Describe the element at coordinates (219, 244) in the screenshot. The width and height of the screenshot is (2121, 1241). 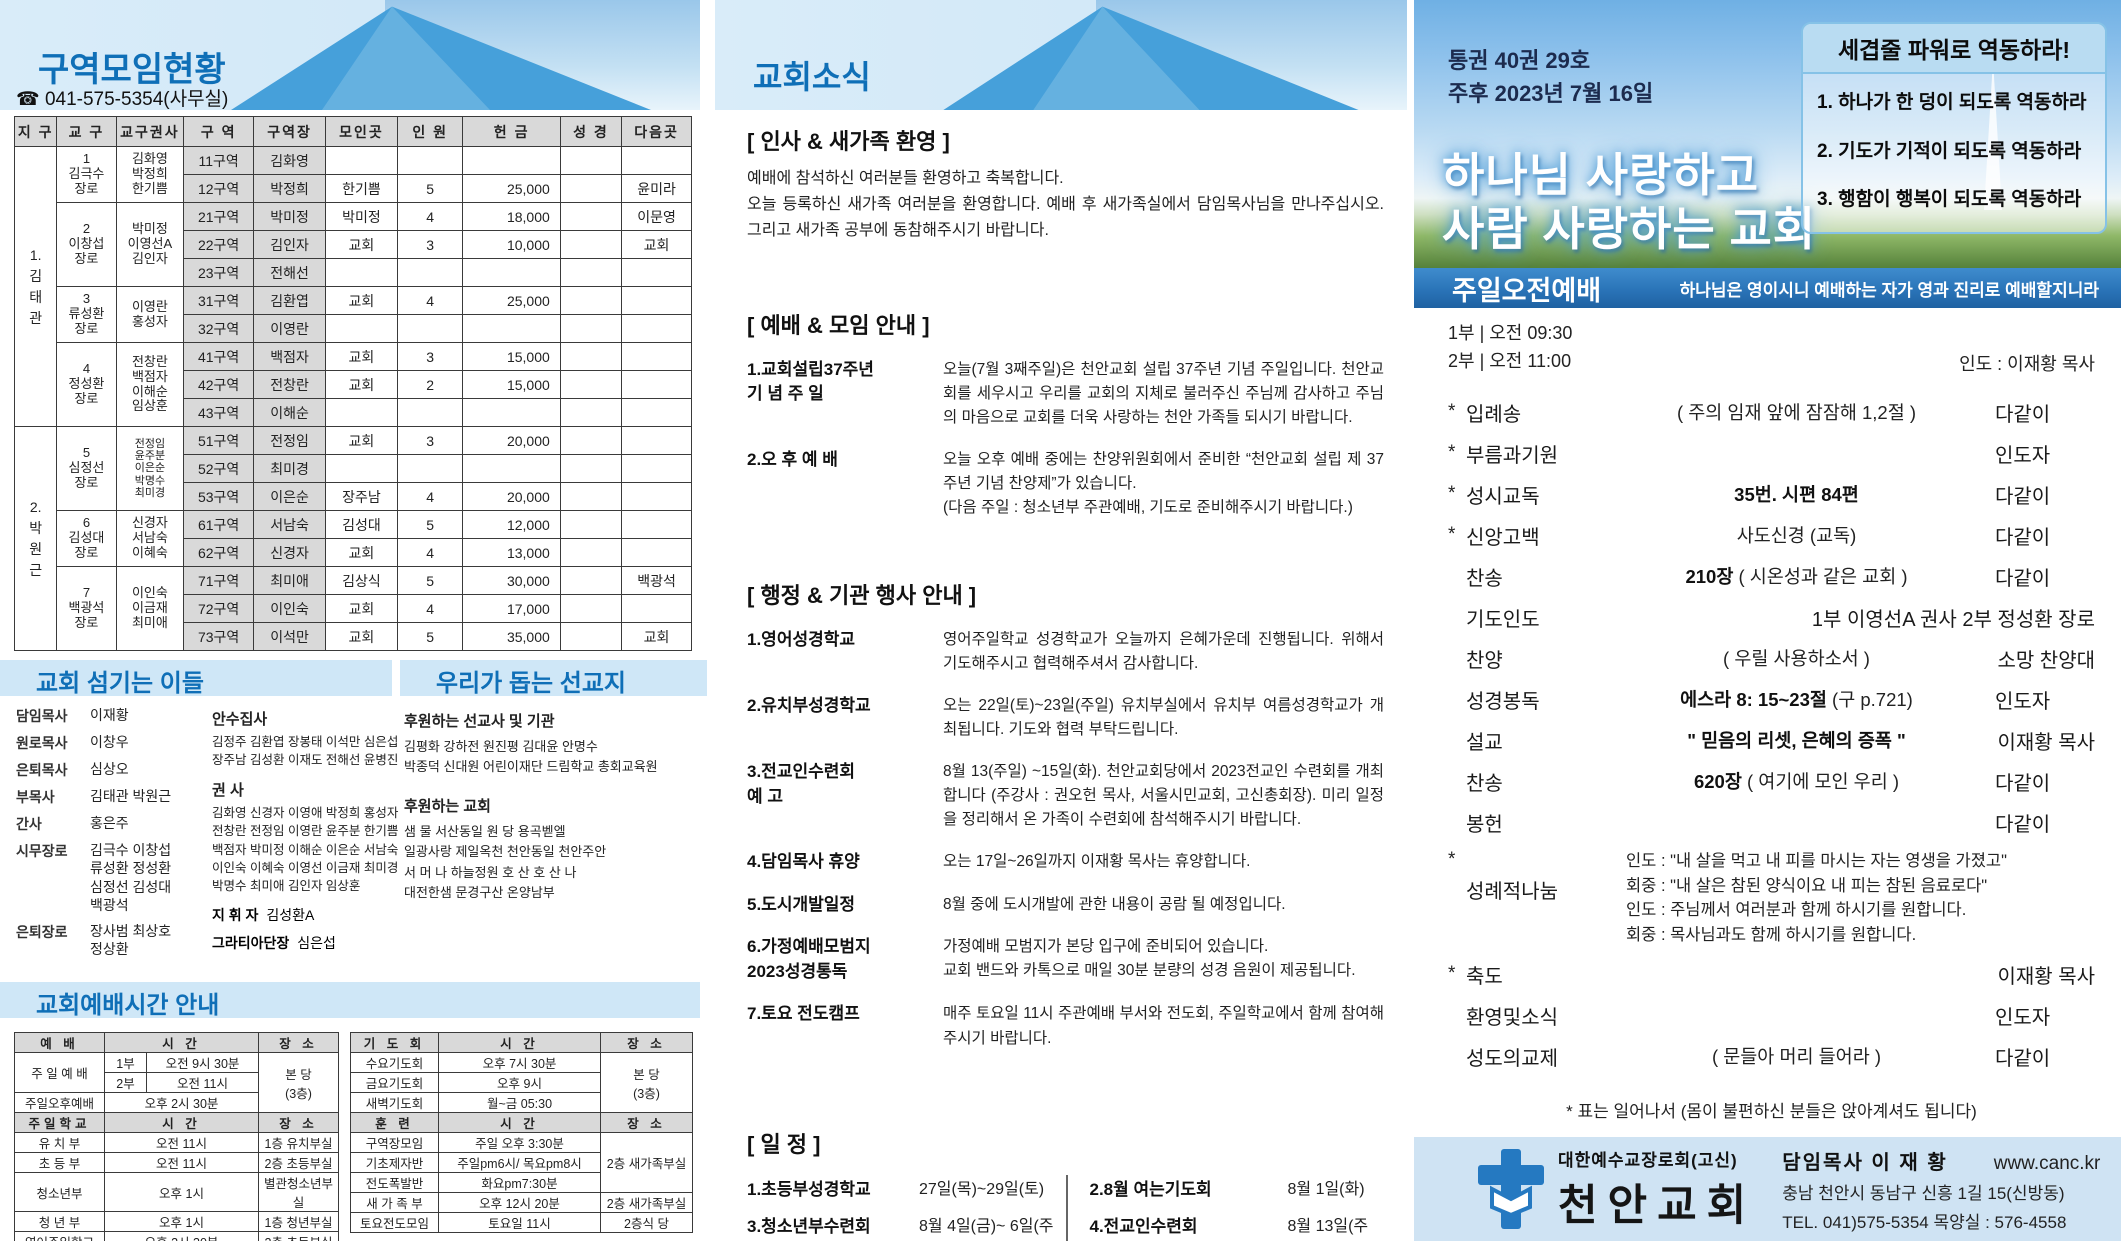
I see `cell-gu: 22구역` at that location.